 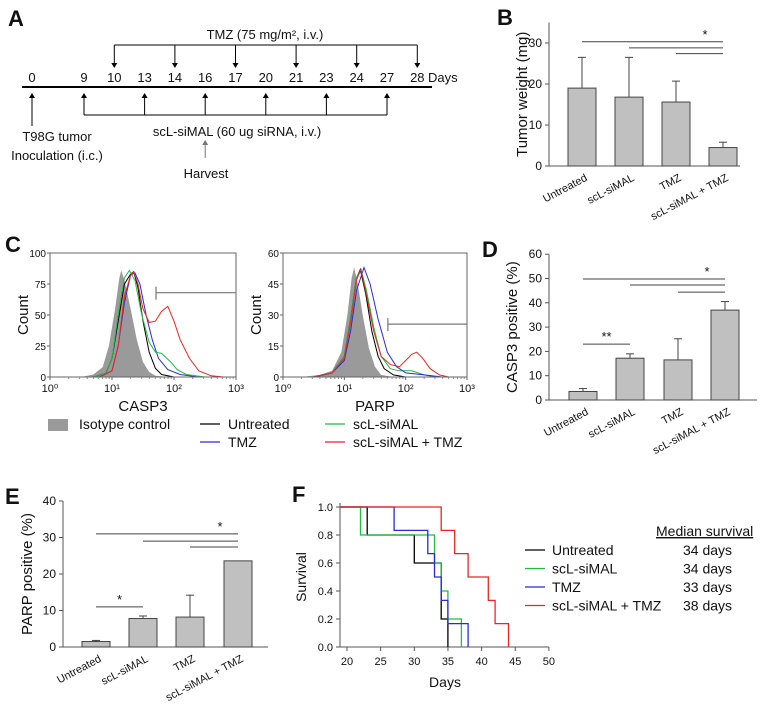 I want to click on panel-label-B: B, so click(x=505, y=17).